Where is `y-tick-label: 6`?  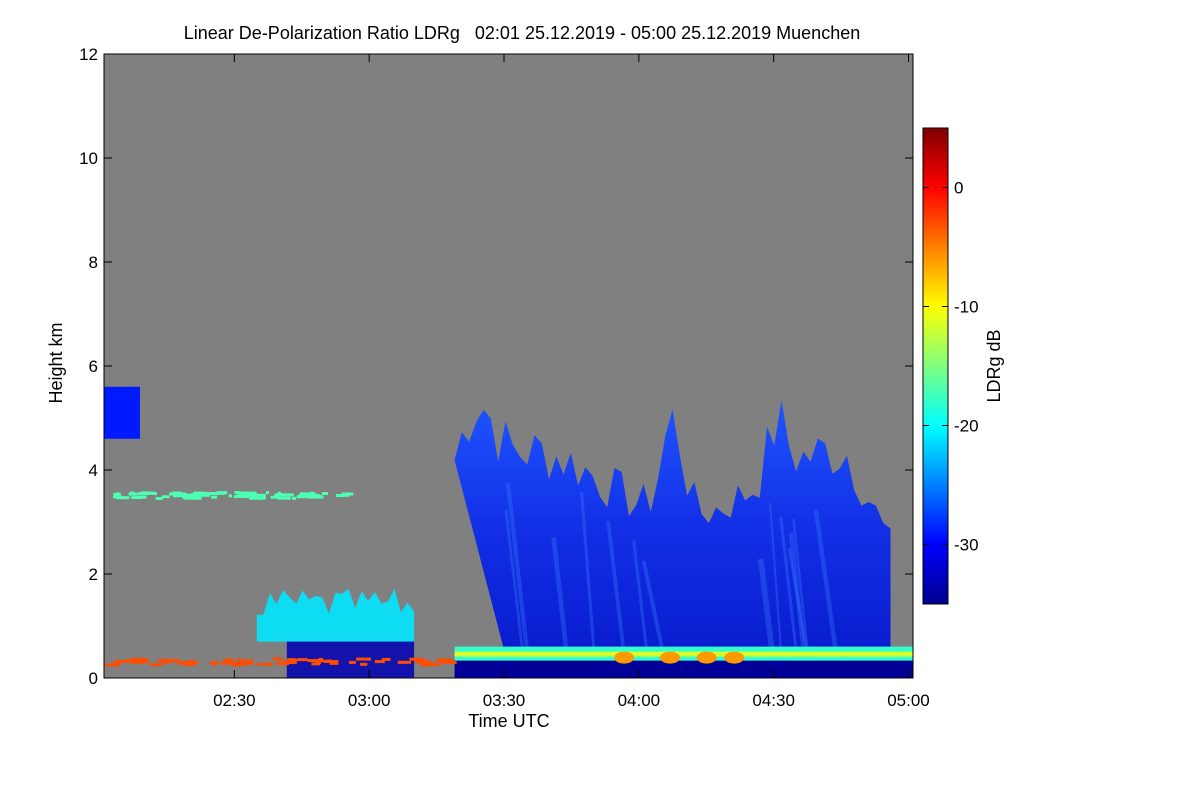
y-tick-label: 6 is located at coordinates (93, 366).